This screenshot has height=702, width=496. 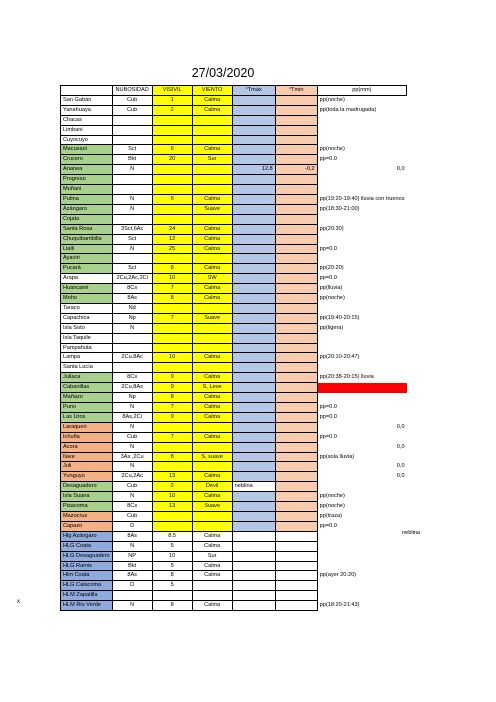 What do you see at coordinates (132, 576) in the screenshot?
I see `cell-nub: 8As` at bounding box center [132, 576].